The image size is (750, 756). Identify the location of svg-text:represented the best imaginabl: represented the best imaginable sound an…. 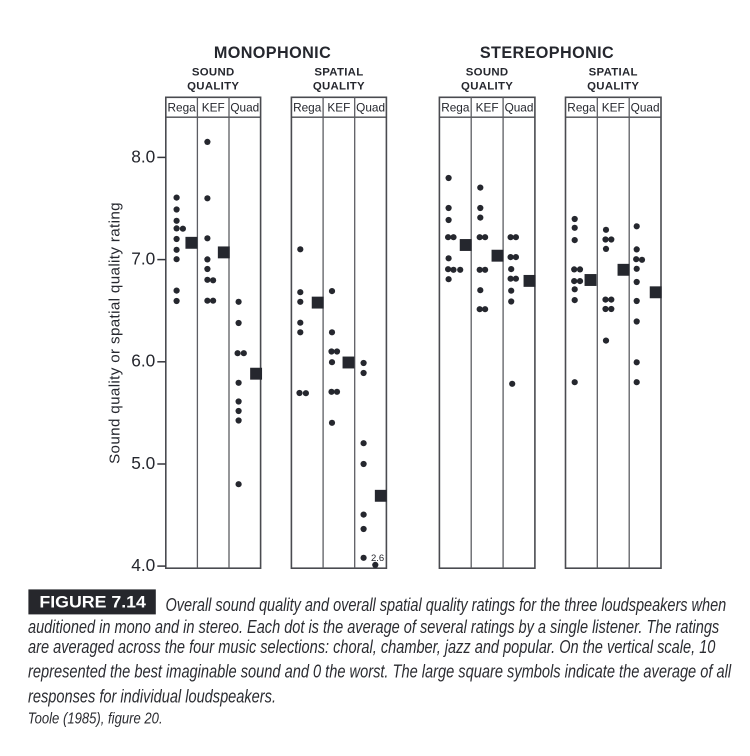
(380, 671).